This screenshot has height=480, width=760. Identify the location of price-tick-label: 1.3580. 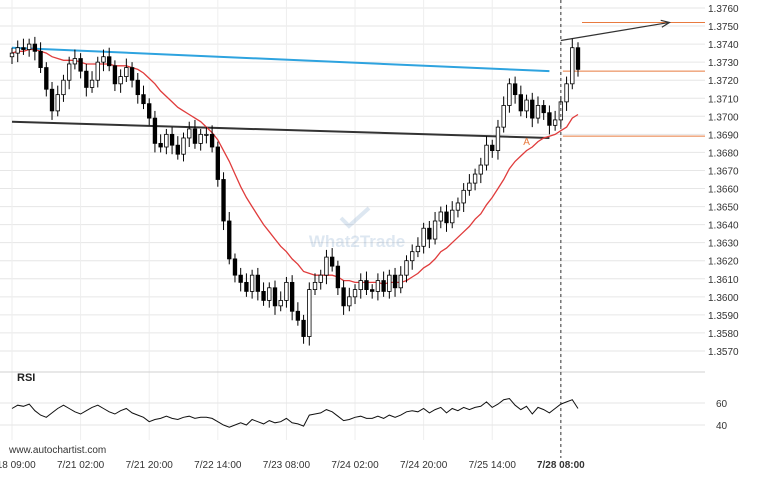
(723, 334).